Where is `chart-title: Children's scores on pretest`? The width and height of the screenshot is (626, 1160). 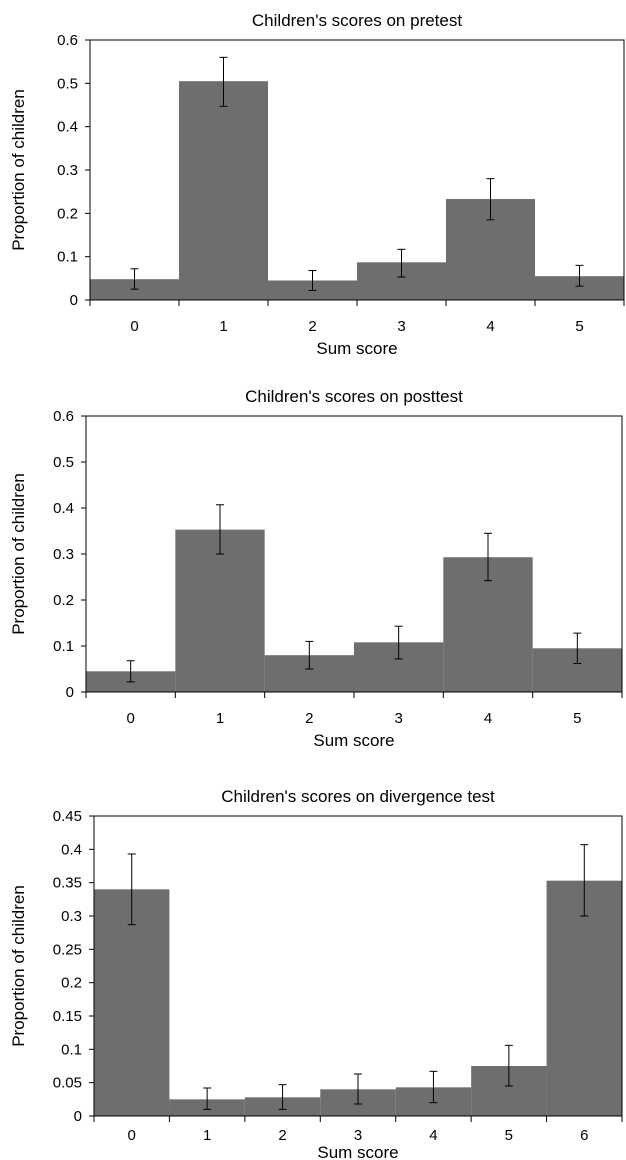
chart-title: Children's scores on pretest is located at coordinates (357, 20).